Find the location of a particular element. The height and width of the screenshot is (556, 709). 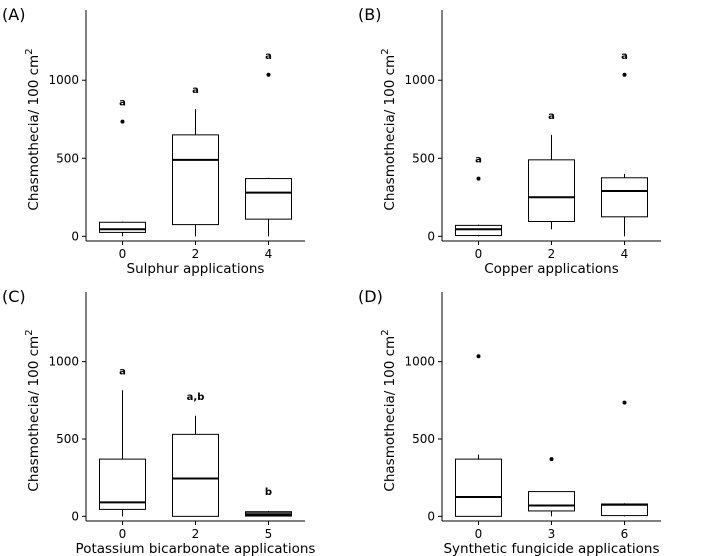

x-tick-label: 5 is located at coordinates (269, 534).